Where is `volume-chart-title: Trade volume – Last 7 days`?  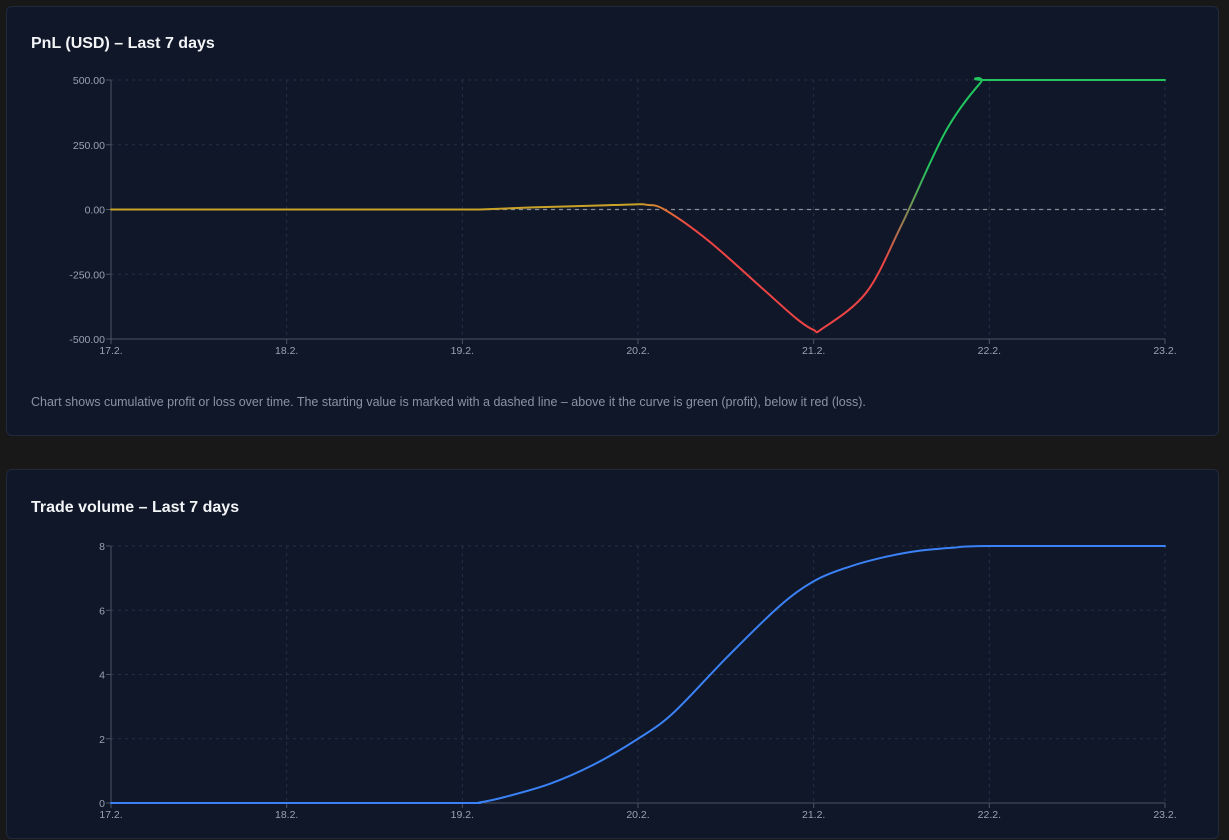 volume-chart-title: Trade volume – Last 7 days is located at coordinates (135, 507).